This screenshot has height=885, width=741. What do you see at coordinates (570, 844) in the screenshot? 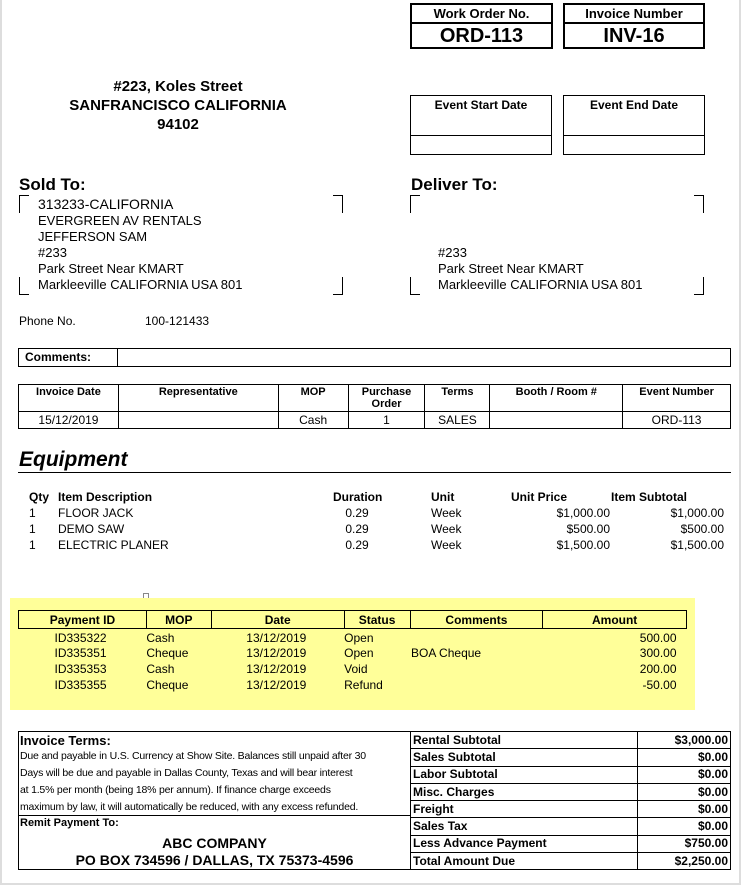
I see `total-row: Less Advance Payment $750.00` at bounding box center [570, 844].